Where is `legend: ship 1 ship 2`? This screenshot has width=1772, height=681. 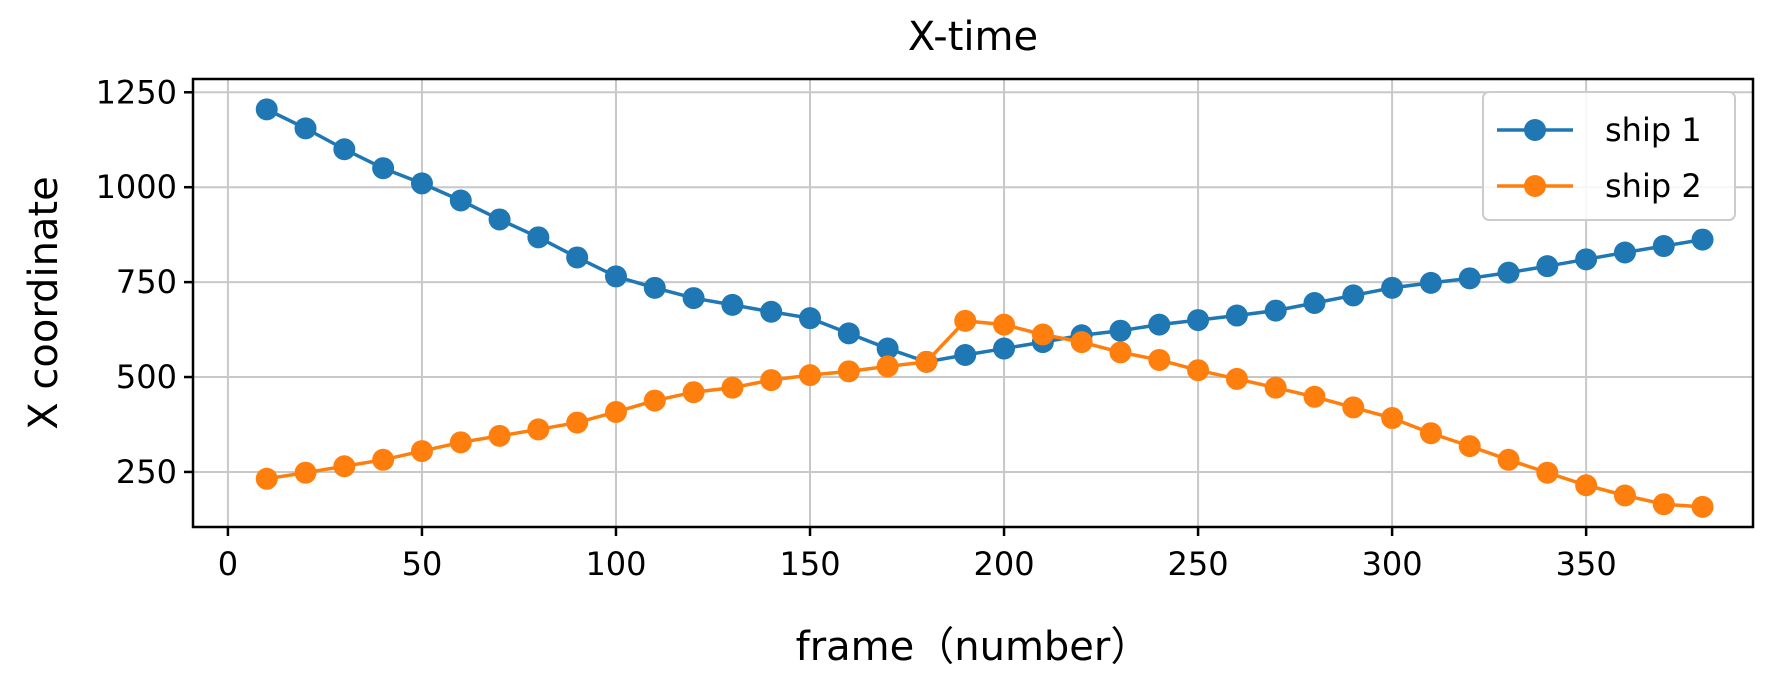
legend: ship 1 ship 2 is located at coordinates (1609, 156).